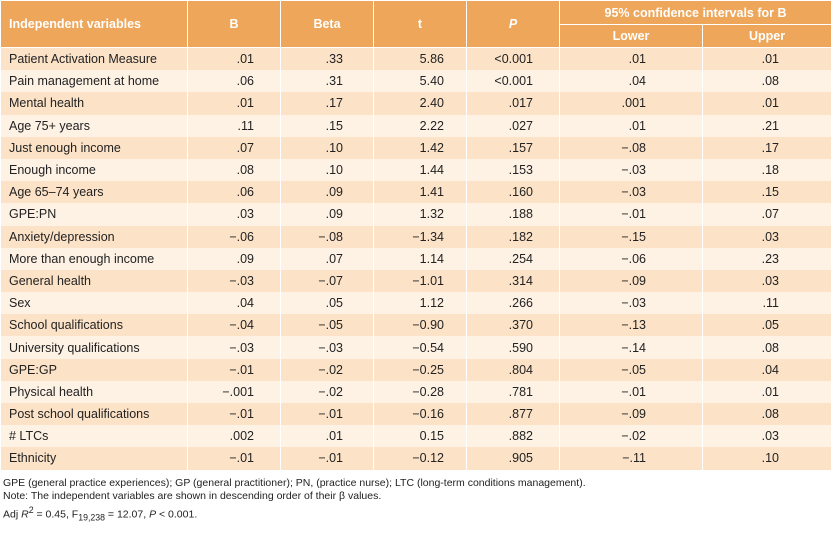 Image resolution: width=831 pixels, height=546 pixels. I want to click on cell-b: −.001, so click(234, 391).